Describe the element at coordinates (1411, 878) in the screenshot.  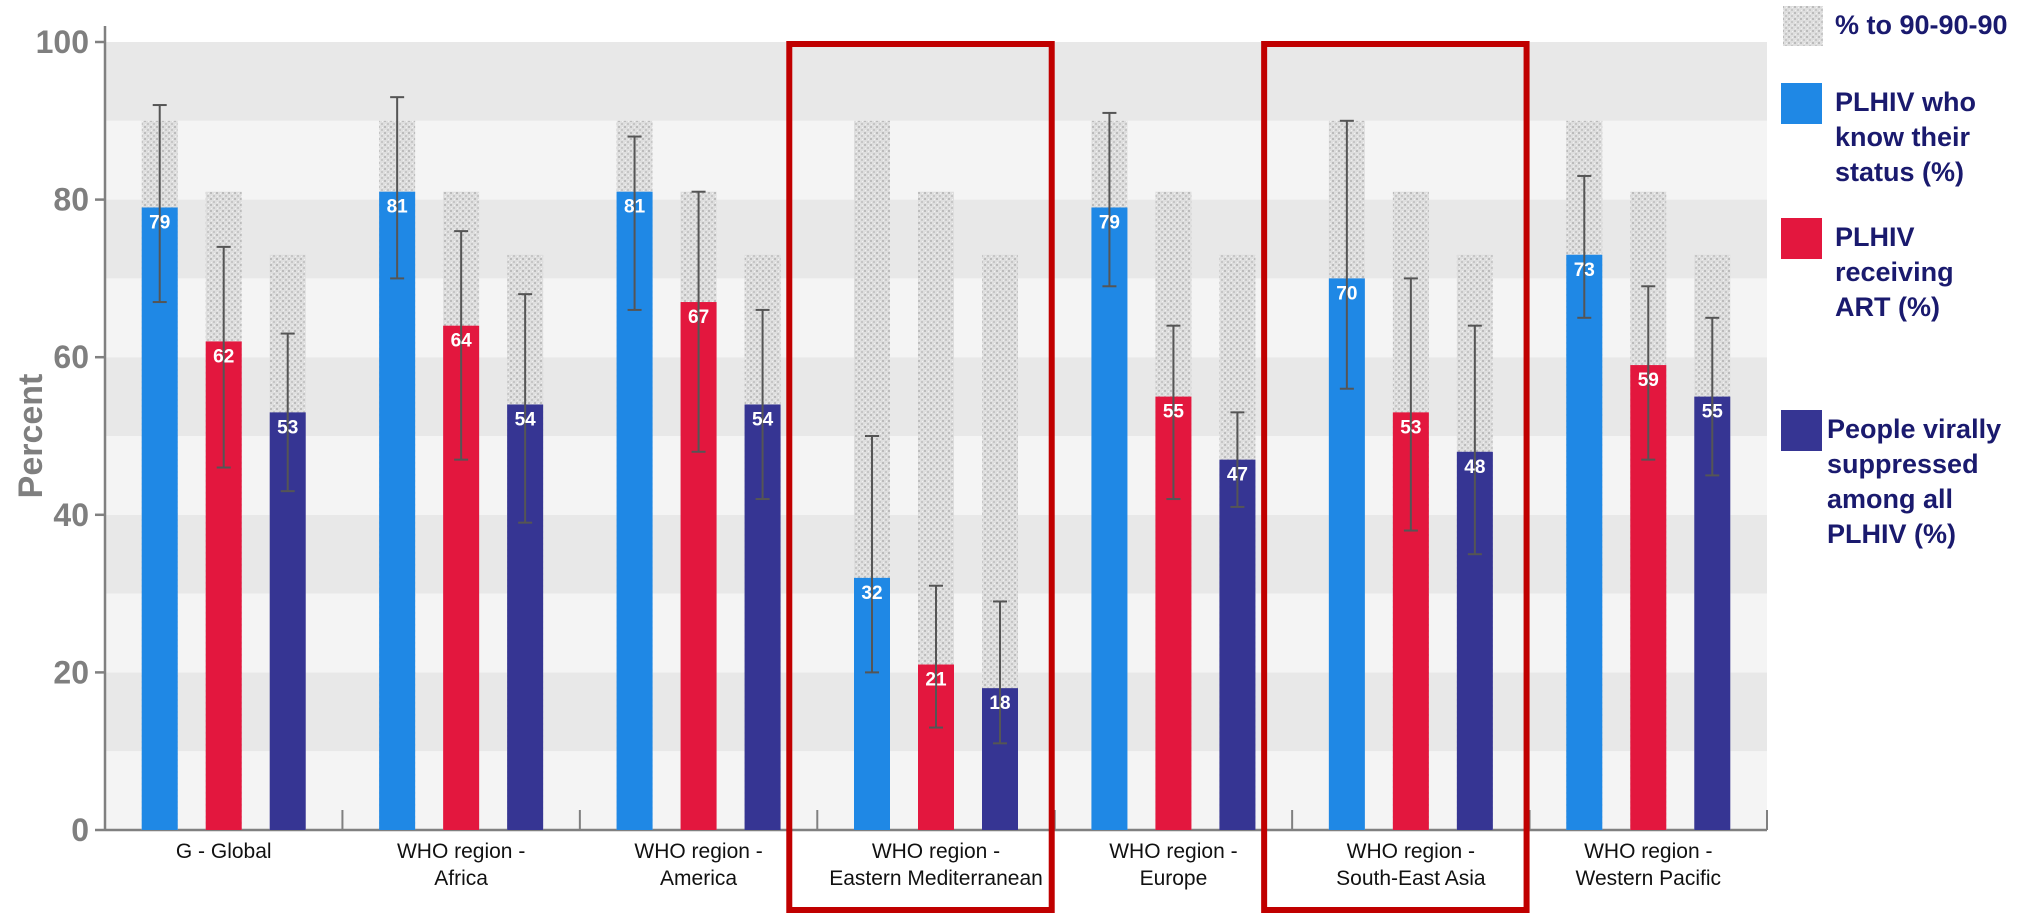
I see `category-label: South-East Asia` at that location.